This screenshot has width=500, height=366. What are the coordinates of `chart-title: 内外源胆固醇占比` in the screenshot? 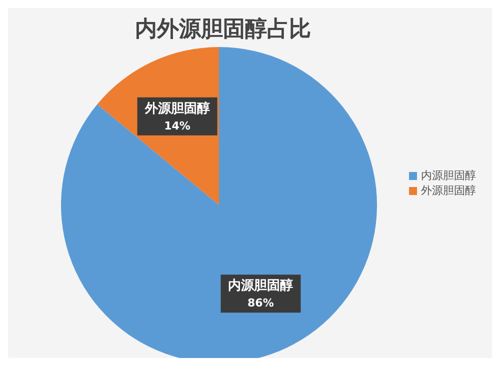 It's located at (223, 30).